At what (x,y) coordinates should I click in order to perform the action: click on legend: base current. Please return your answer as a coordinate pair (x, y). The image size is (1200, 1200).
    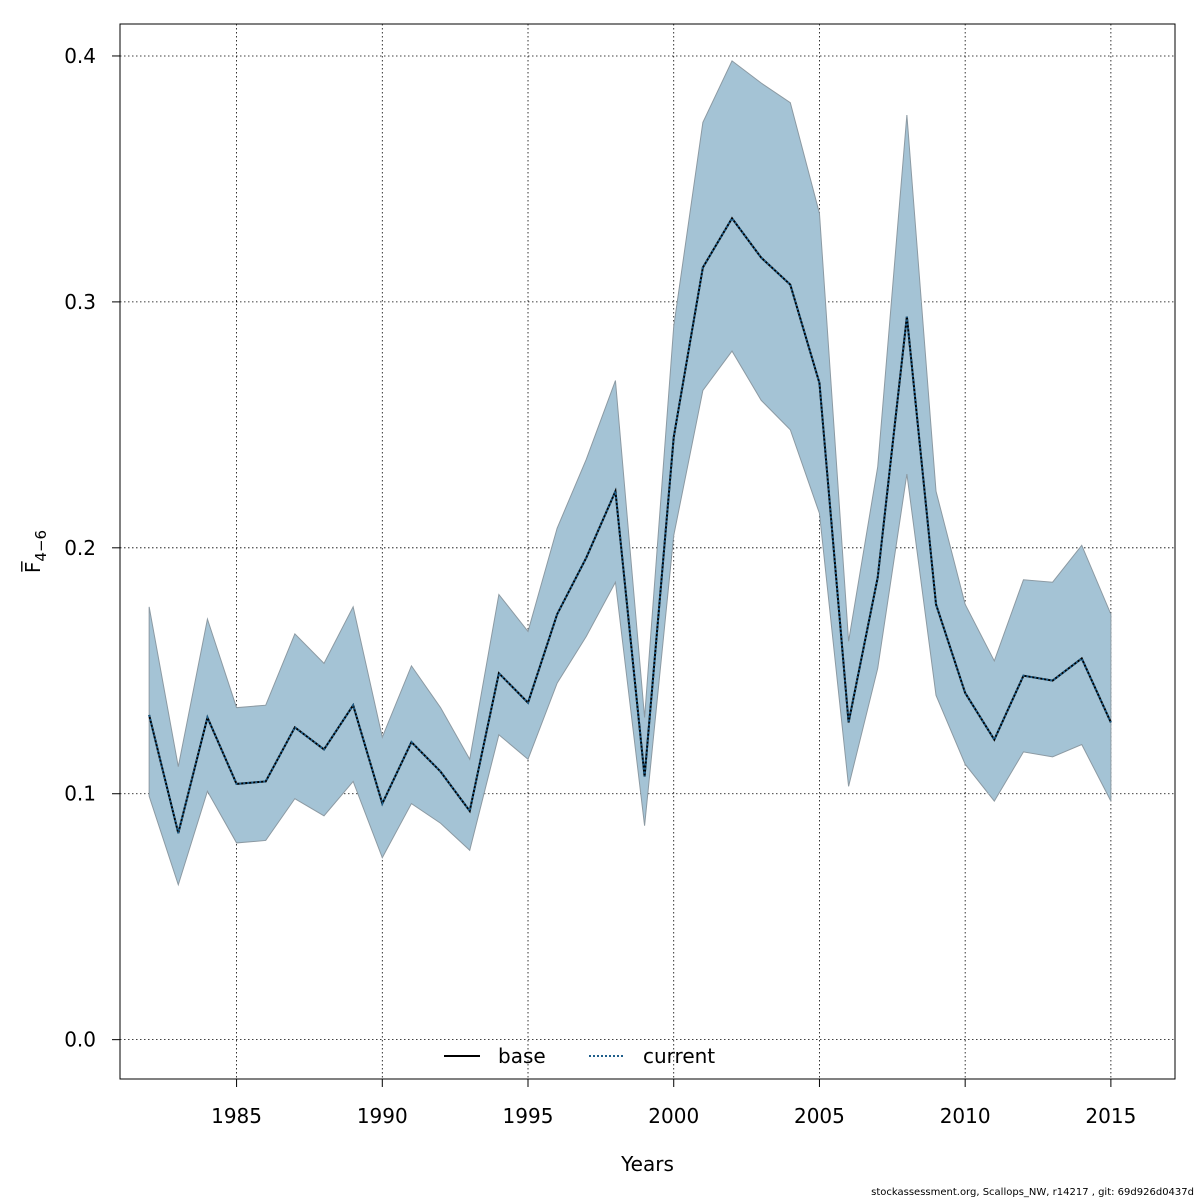
    Looking at the image, I should click on (579, 1056).